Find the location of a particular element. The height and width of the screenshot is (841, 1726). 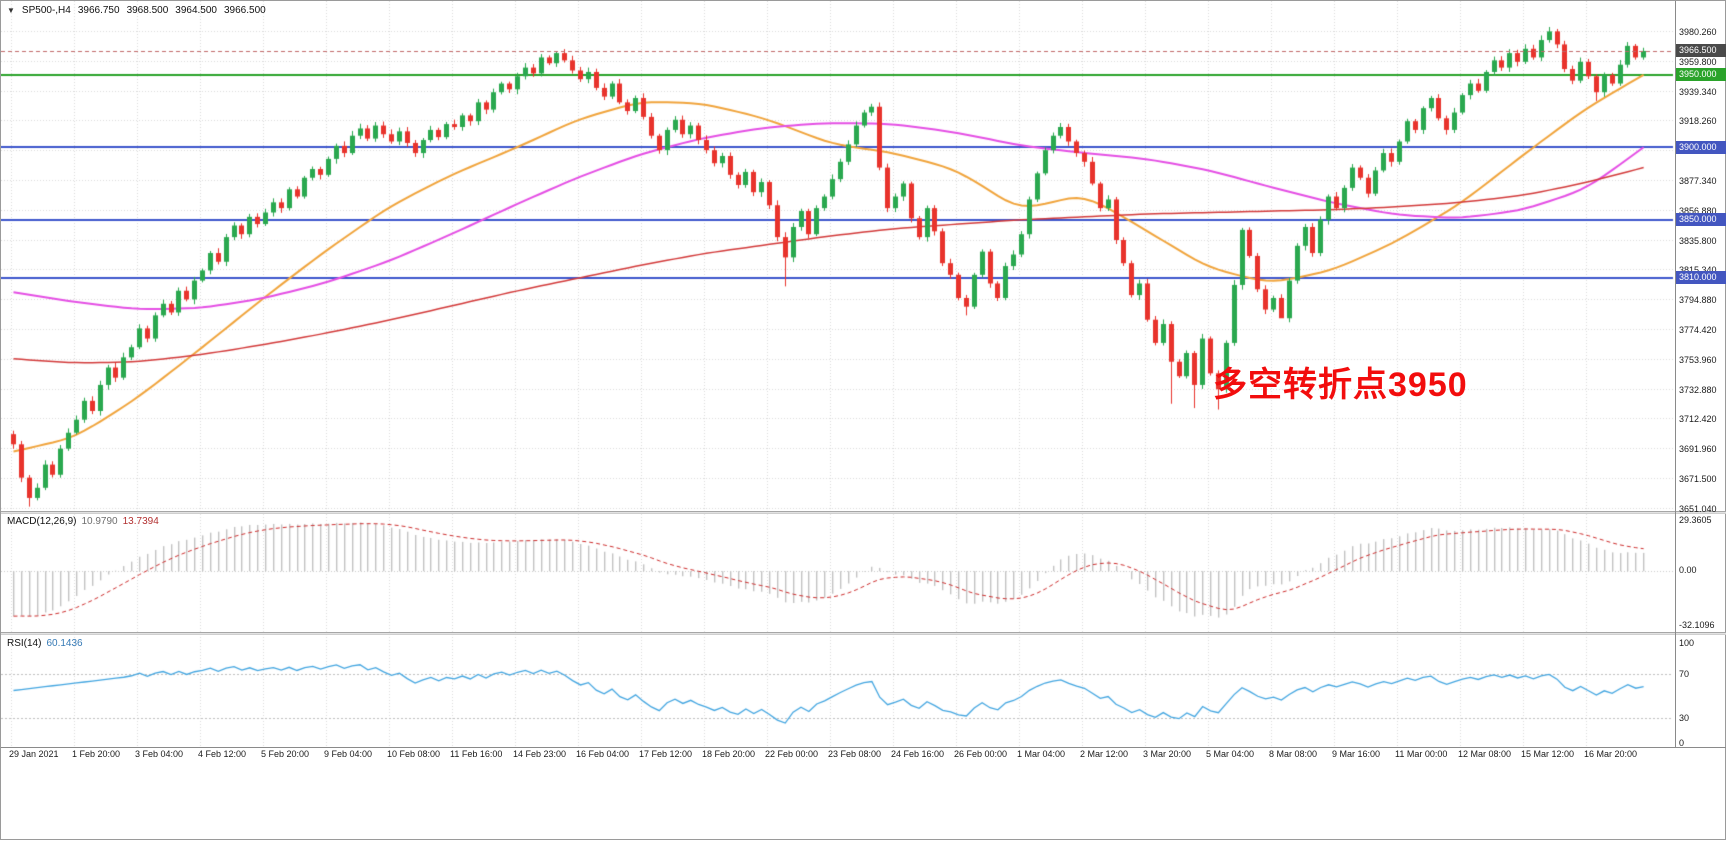

macd-axis-label: 29.3605 is located at coordinates (1695, 520).